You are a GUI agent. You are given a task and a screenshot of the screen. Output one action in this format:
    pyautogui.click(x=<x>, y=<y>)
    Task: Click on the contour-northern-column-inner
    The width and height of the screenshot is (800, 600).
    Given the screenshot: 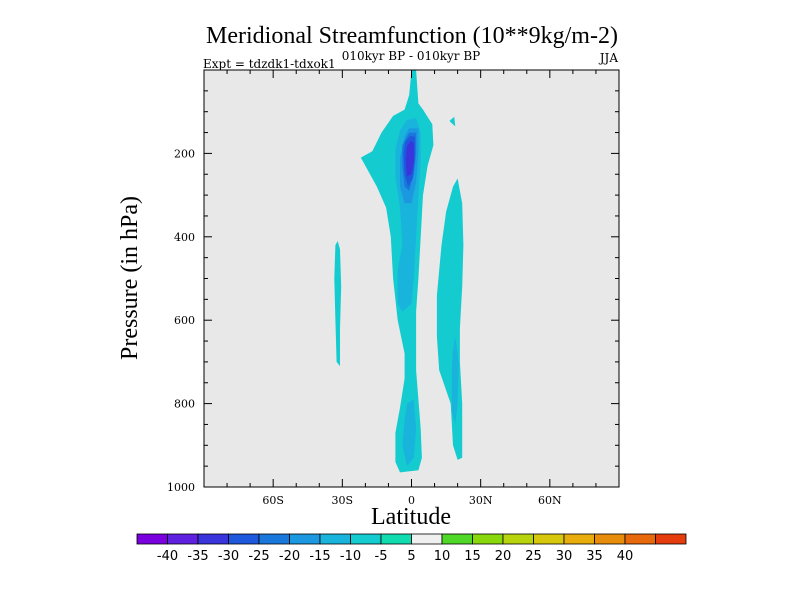 What is the action you would take?
    pyautogui.click(x=455, y=380)
    